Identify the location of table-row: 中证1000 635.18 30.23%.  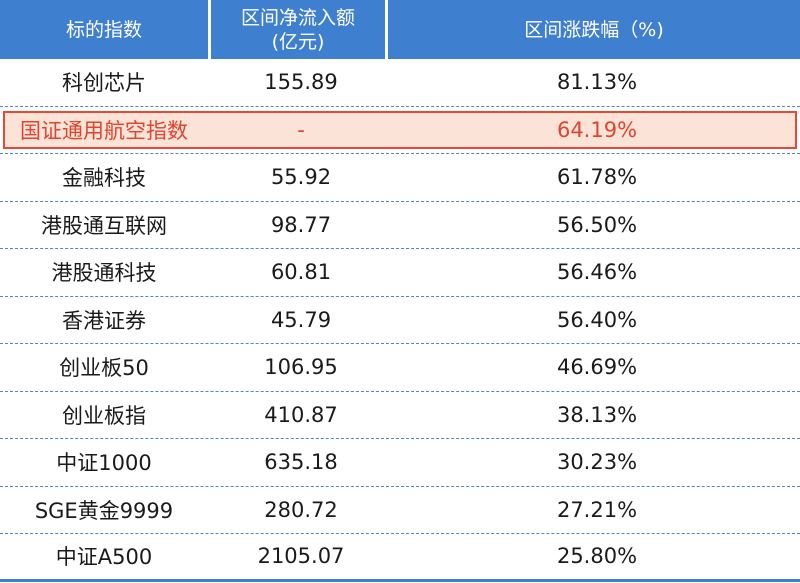
(400, 463).